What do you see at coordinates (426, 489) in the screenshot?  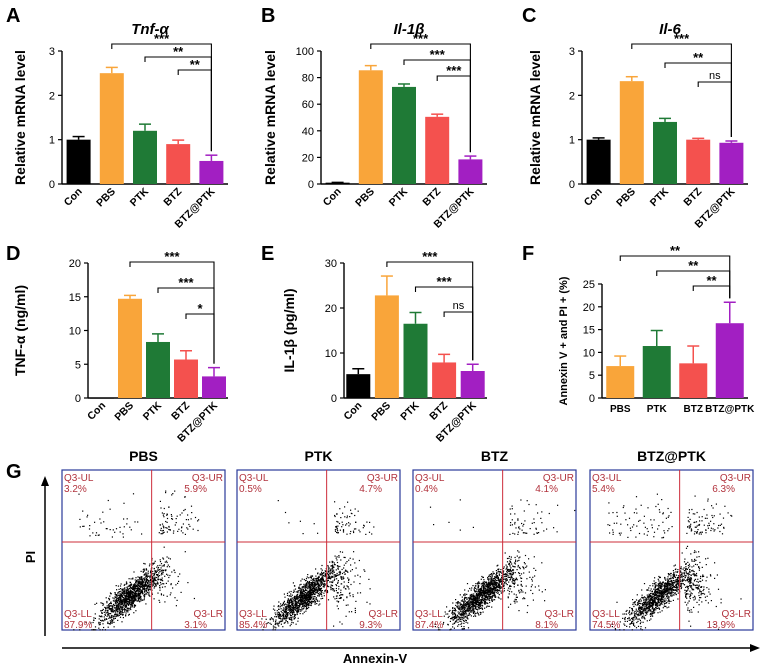 I see `quadrant-ul-value: 0.4%` at bounding box center [426, 489].